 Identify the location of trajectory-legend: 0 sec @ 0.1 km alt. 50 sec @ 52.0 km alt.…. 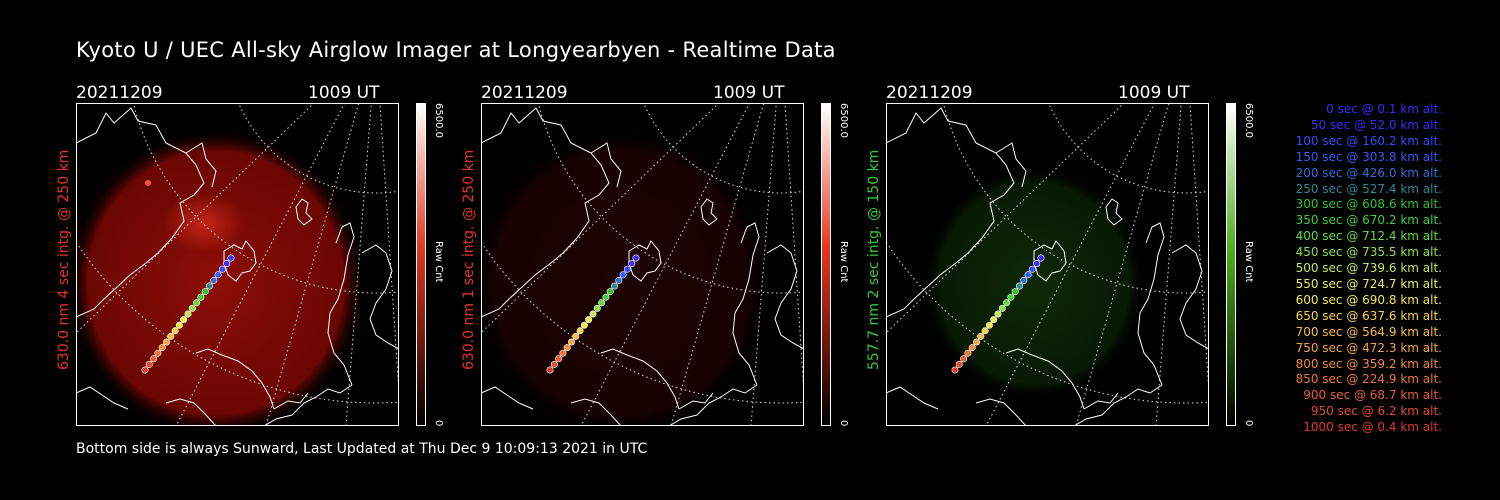
(1352, 269).